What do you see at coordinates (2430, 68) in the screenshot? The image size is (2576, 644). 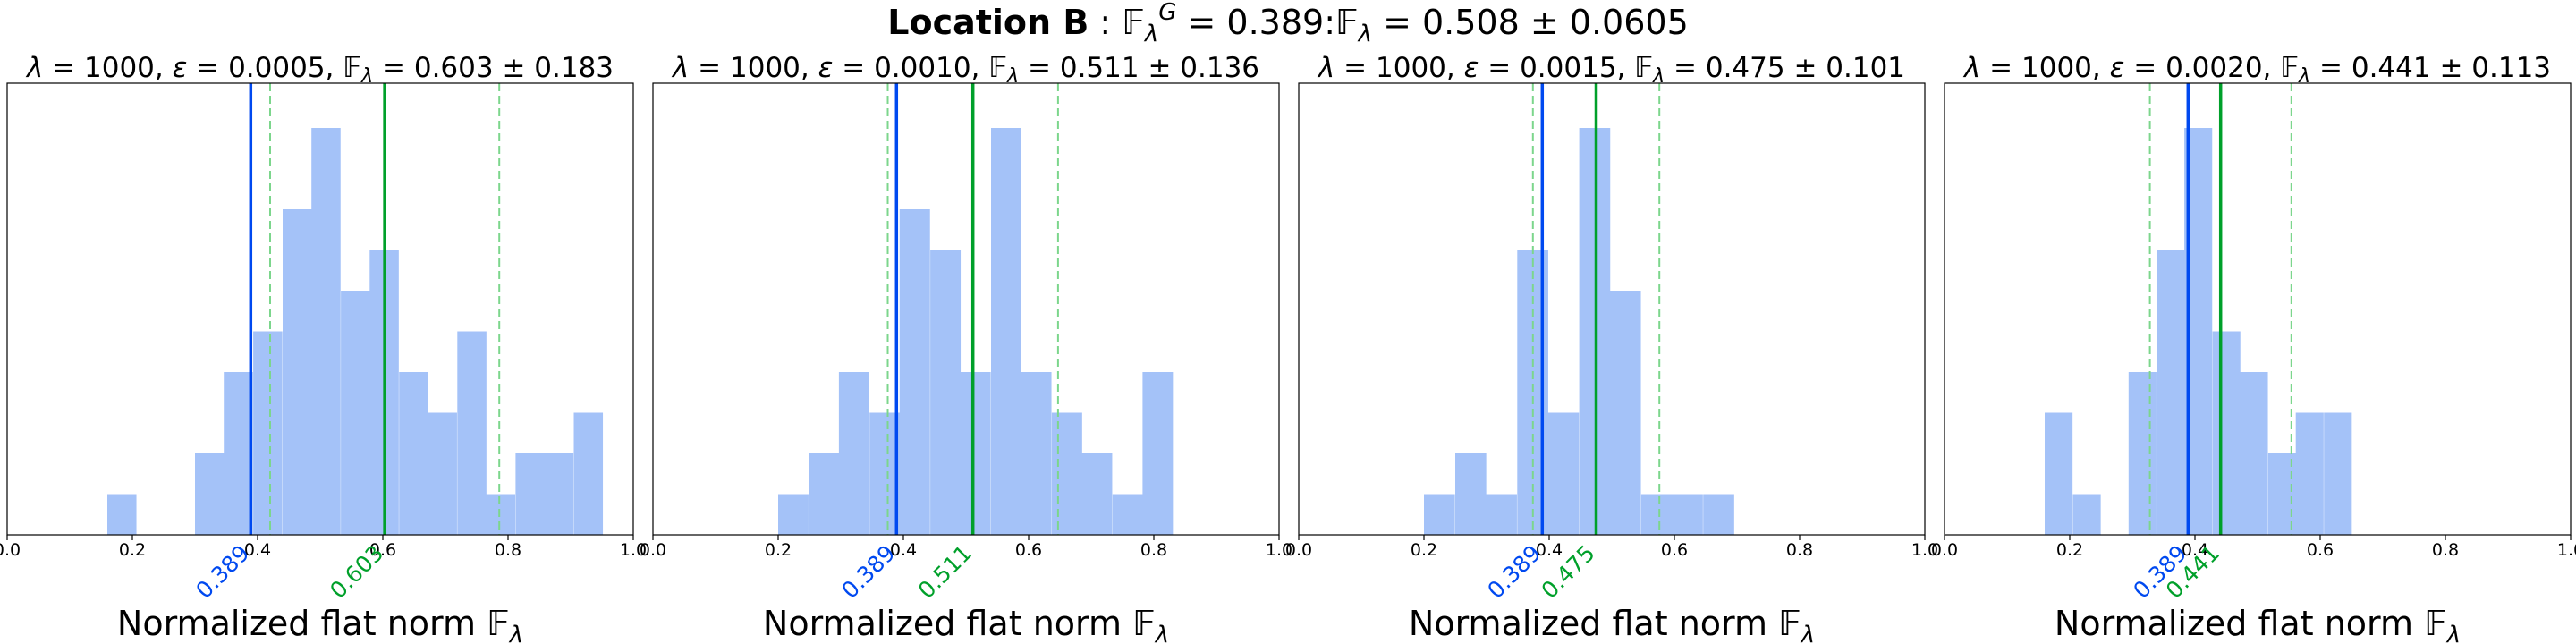 I see `title-f-value: = 0.441 ± 0.113` at bounding box center [2430, 68].